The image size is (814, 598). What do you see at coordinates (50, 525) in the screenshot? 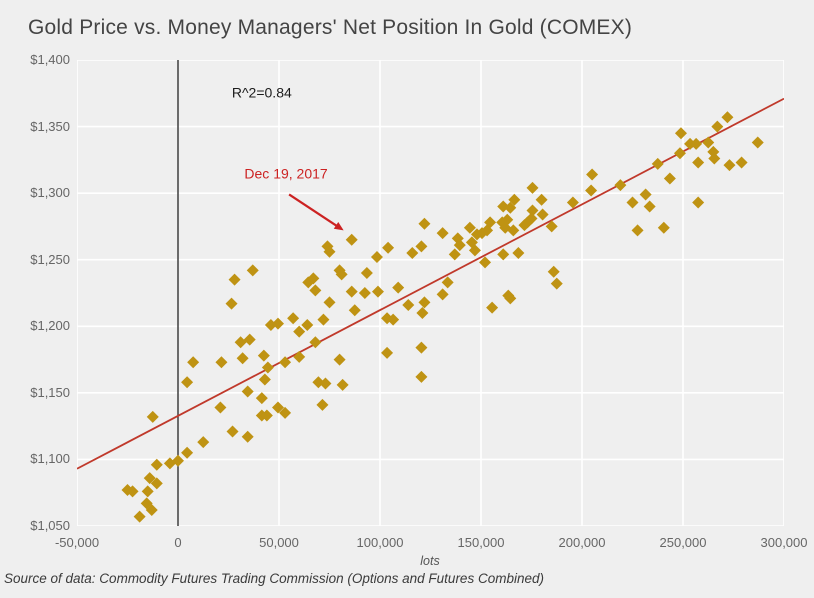
I see `y-tick-label: $1,050` at bounding box center [50, 525].